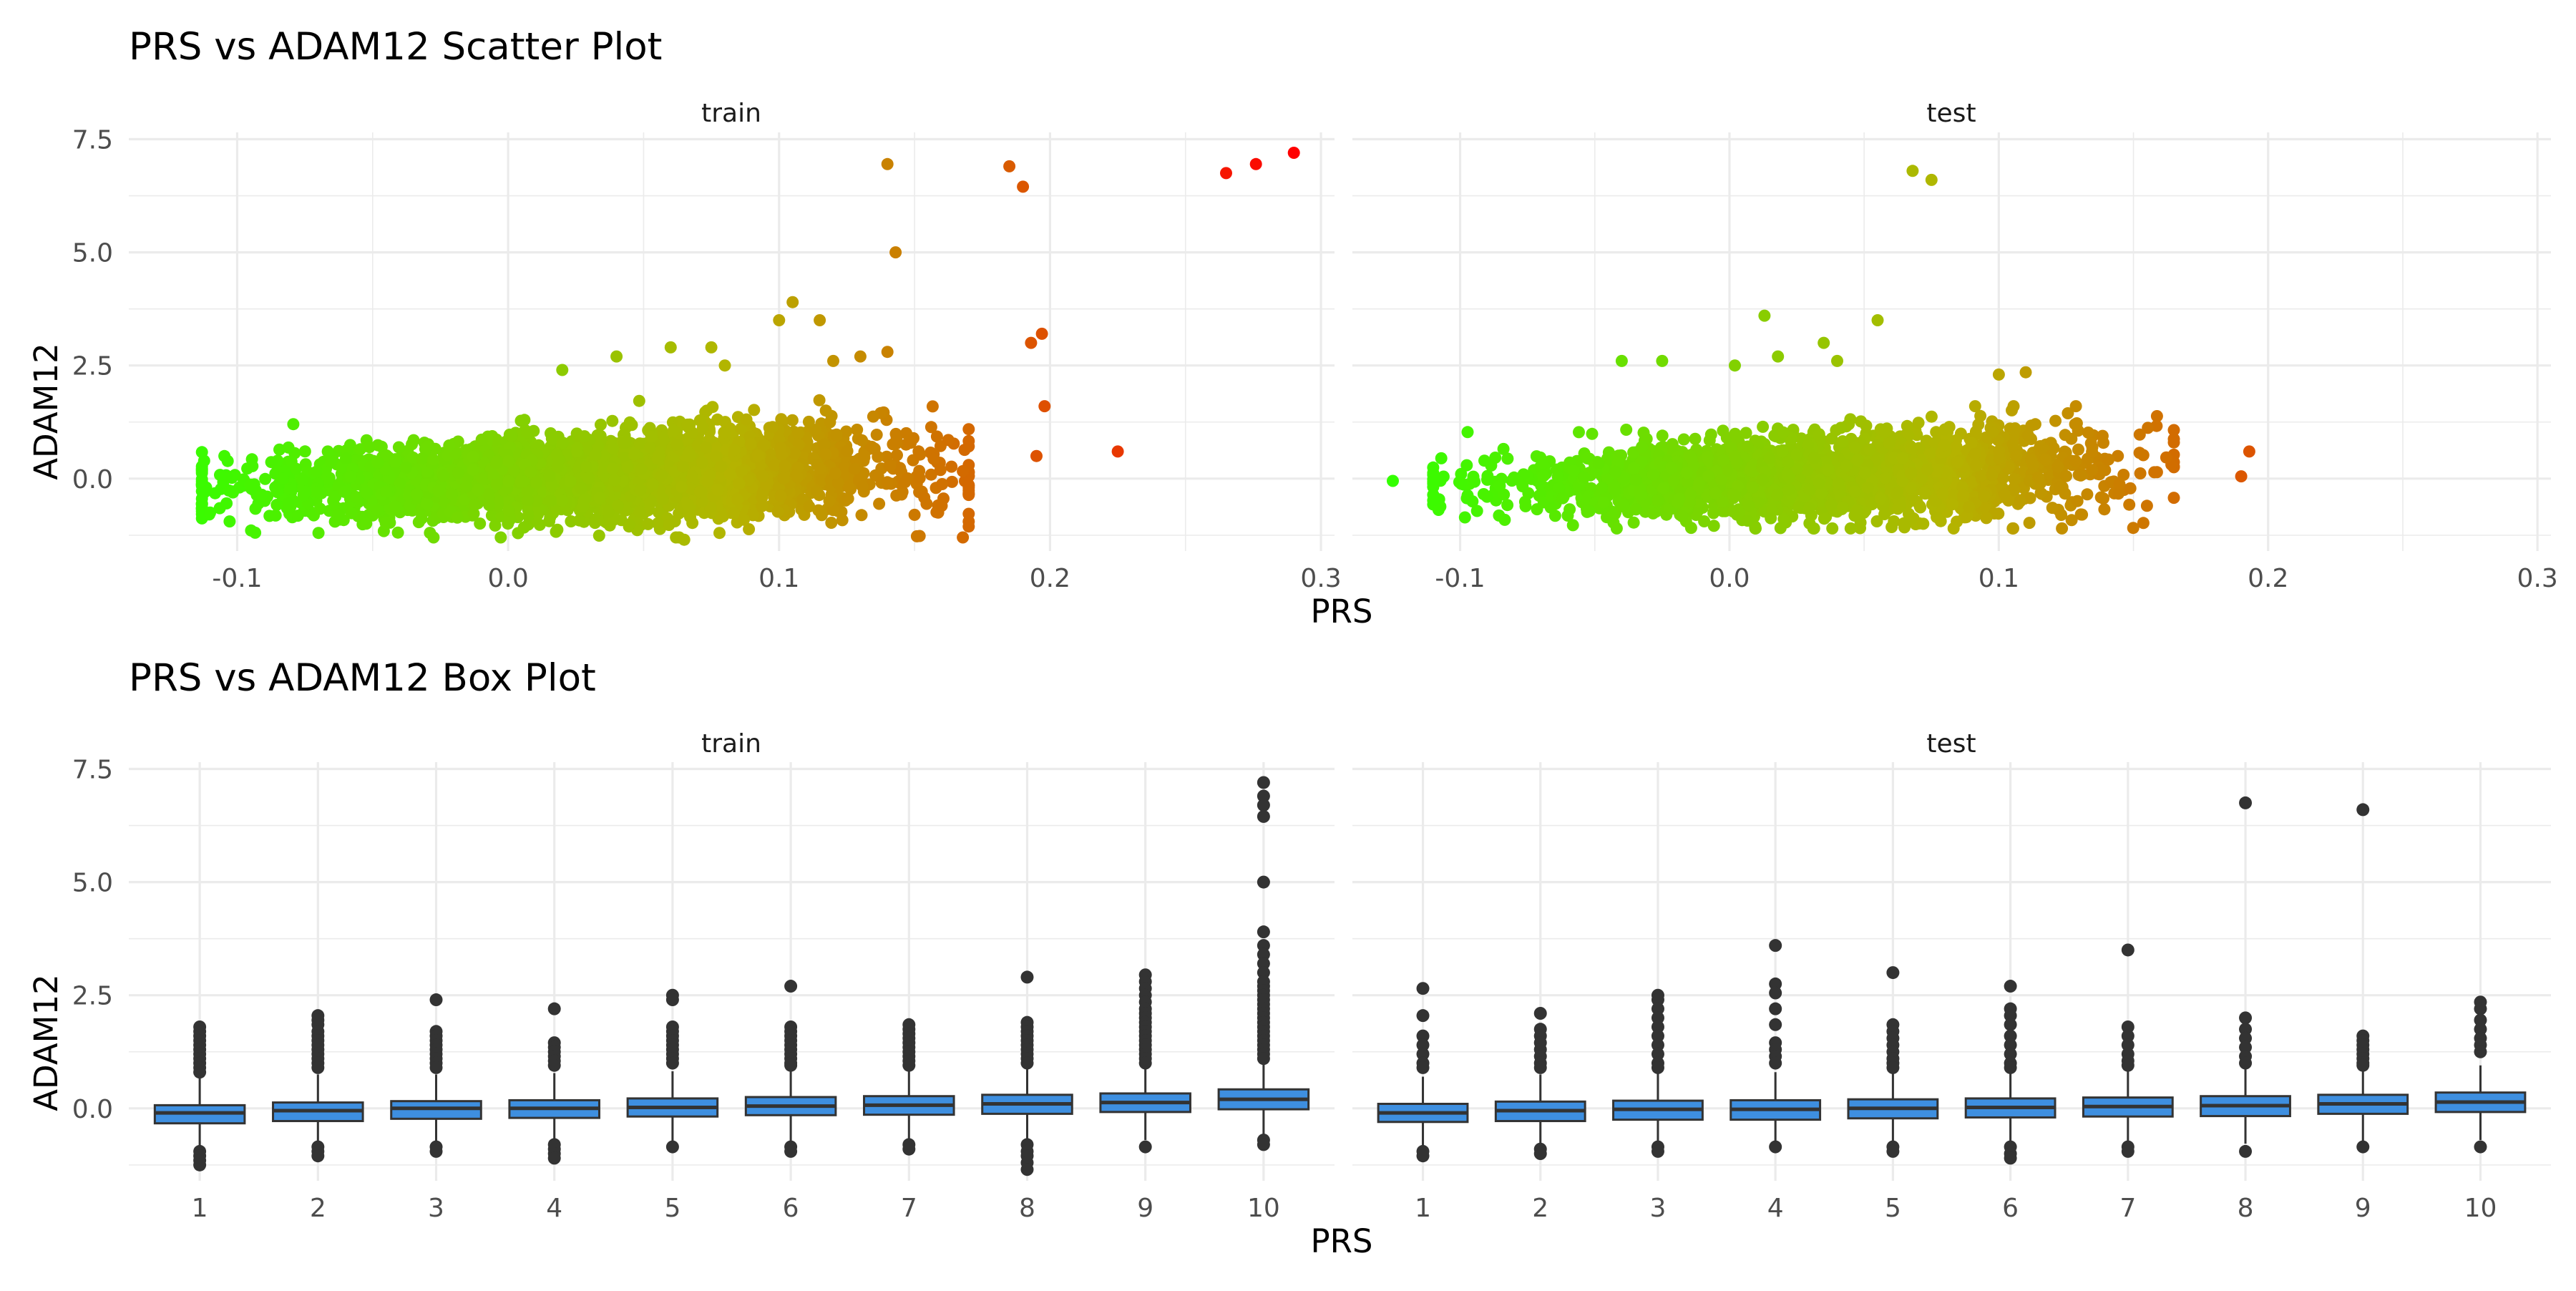 This screenshot has width=2576, height=1291. I want to click on scatter-train-x-tick: 0.2, so click(1050, 578).